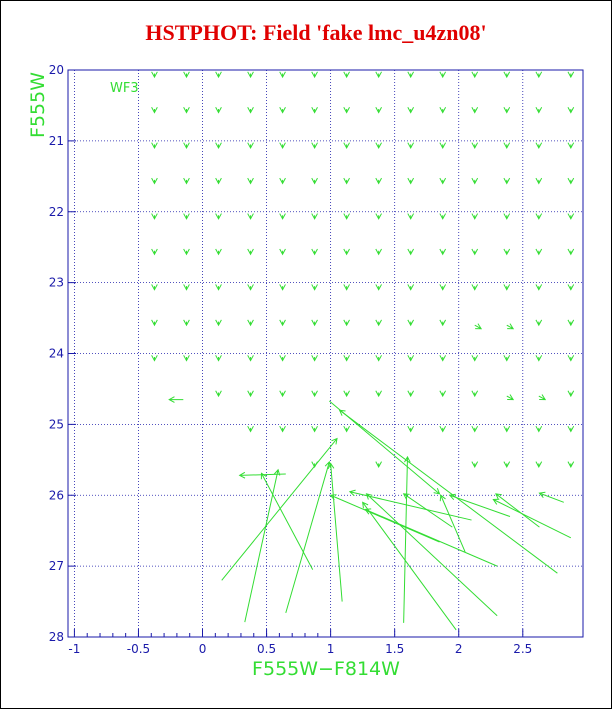 This screenshot has height=709, width=612. What do you see at coordinates (56, 283) in the screenshot?
I see `y-tick-label: 23` at bounding box center [56, 283].